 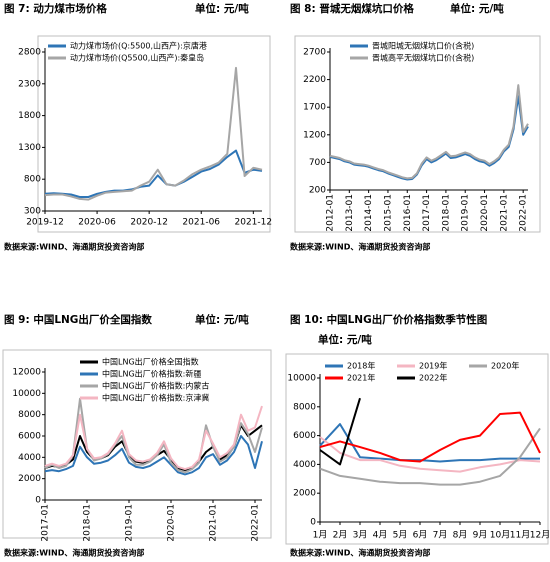 I want to click on legend-label: 晋城阳城无烟煤坑口价(含税), so click(x=423, y=46).